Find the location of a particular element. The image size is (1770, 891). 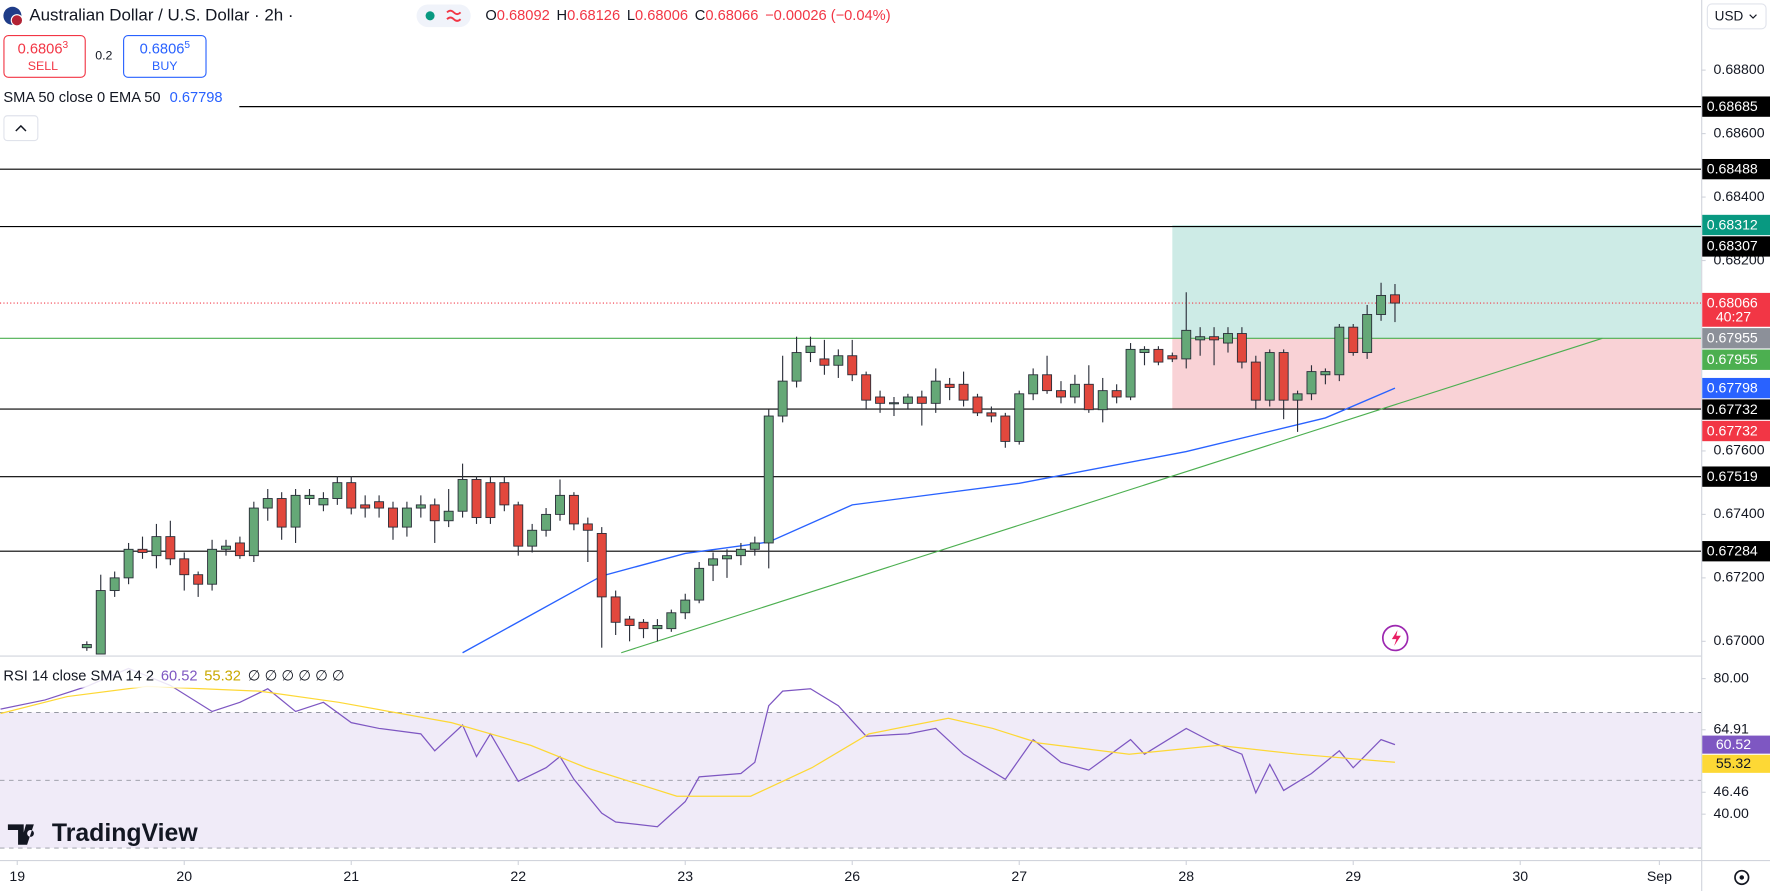

ohlc-prefix: L is located at coordinates (631, 16).